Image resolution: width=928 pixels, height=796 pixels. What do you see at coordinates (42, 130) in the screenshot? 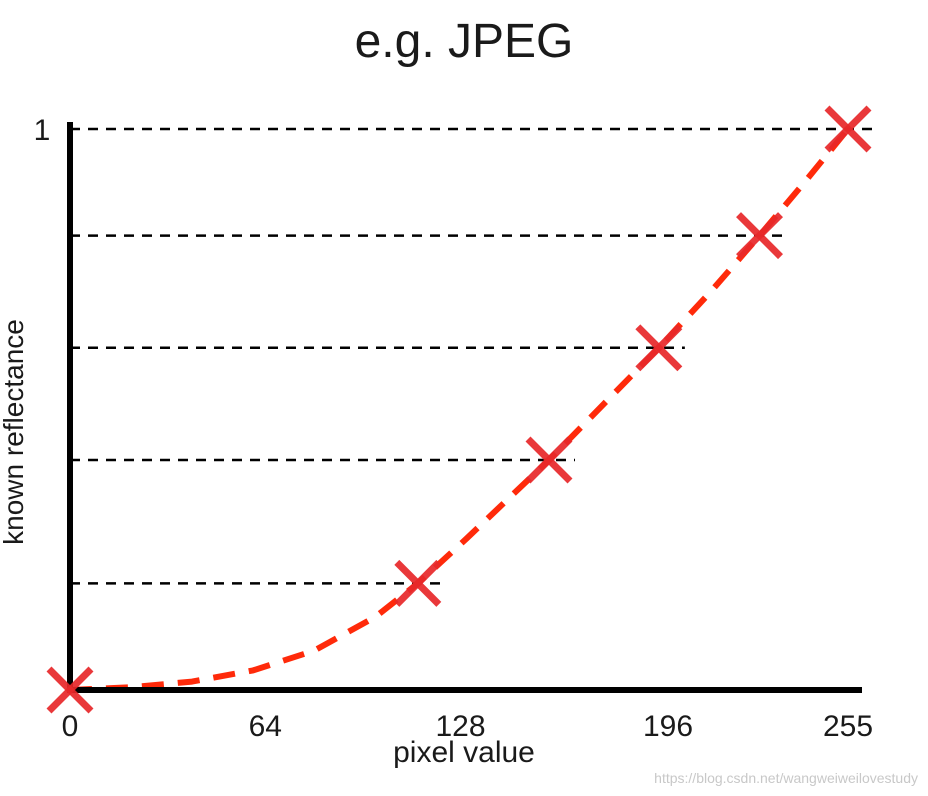
I see `y-tick-label-1: 1` at bounding box center [42, 130].